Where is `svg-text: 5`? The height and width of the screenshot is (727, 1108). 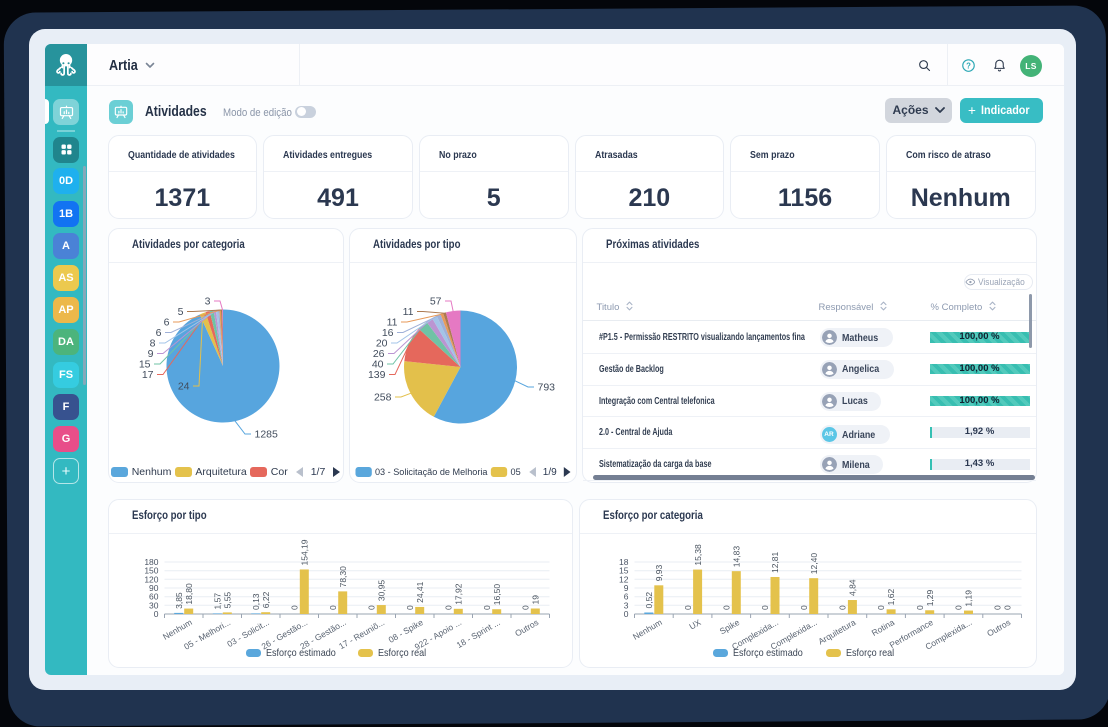
svg-text: 5 is located at coordinates (180, 312).